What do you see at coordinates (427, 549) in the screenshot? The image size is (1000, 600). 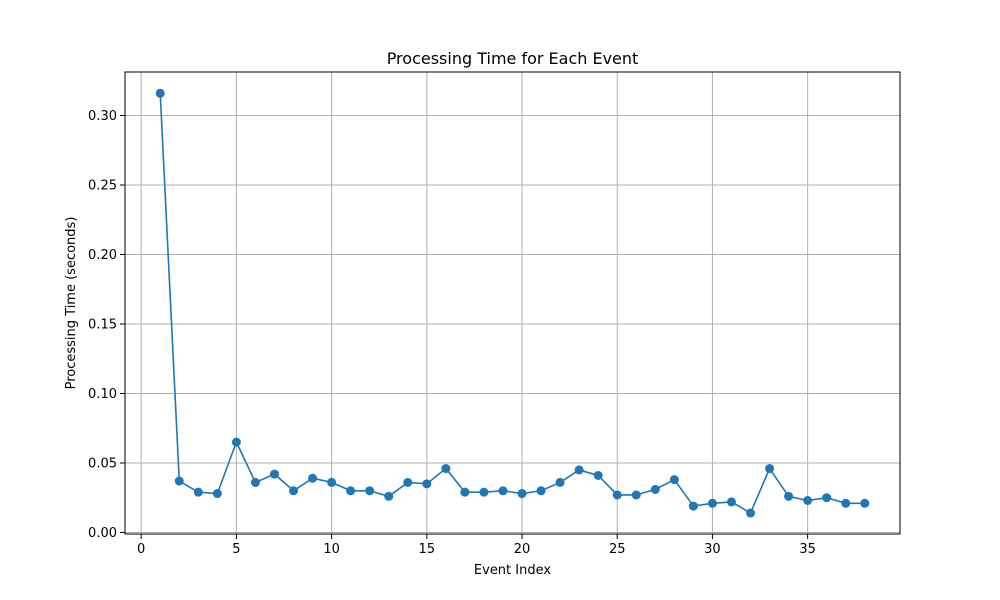 I see `x-tick-label: 15` at bounding box center [427, 549].